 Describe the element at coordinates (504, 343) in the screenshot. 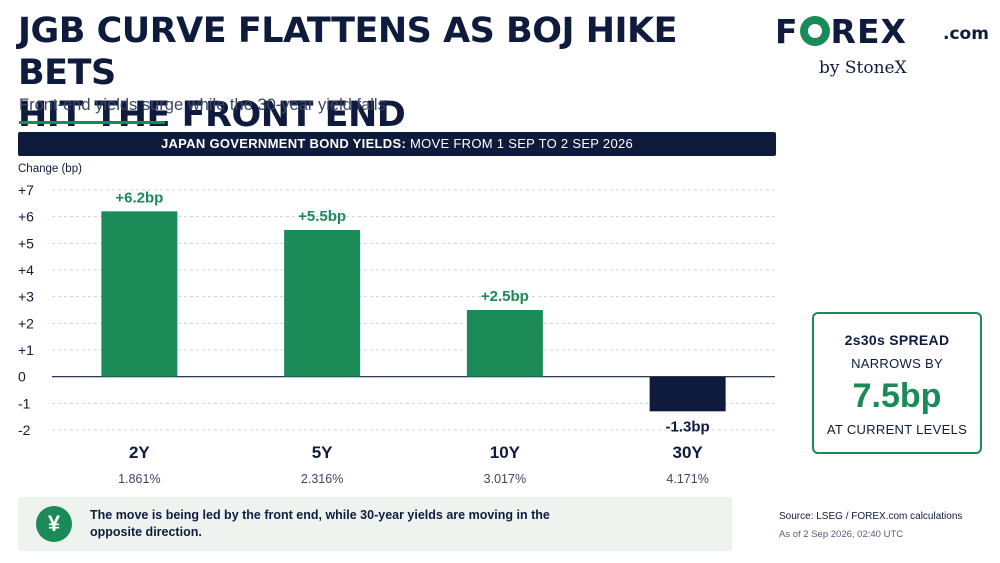

I see `bar-10y` at that location.